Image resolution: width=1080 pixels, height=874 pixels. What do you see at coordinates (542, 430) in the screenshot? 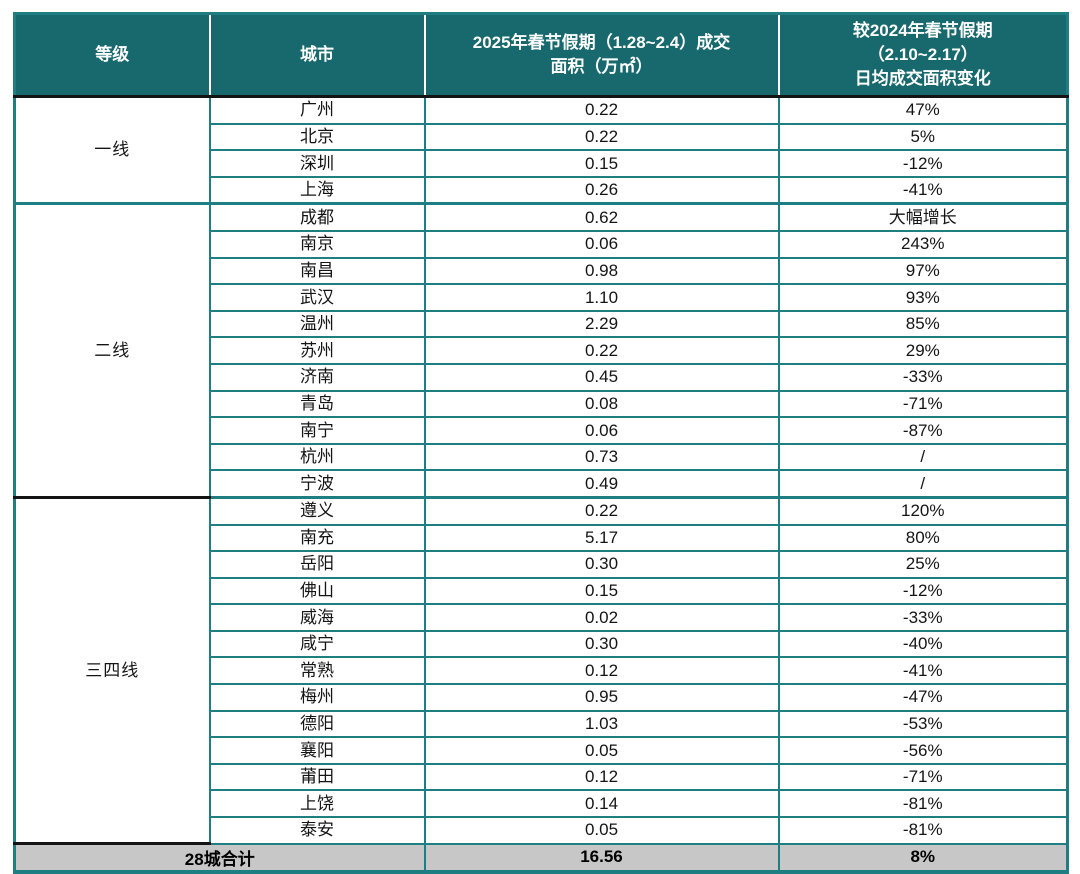
I see `city-row: 南宁 0.06 -87%` at bounding box center [542, 430].